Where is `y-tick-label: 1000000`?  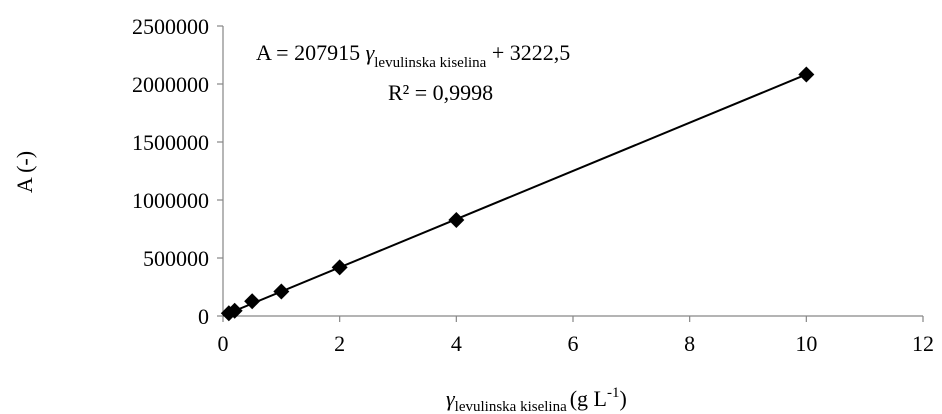 y-tick-label: 1000000 is located at coordinates (170, 200).